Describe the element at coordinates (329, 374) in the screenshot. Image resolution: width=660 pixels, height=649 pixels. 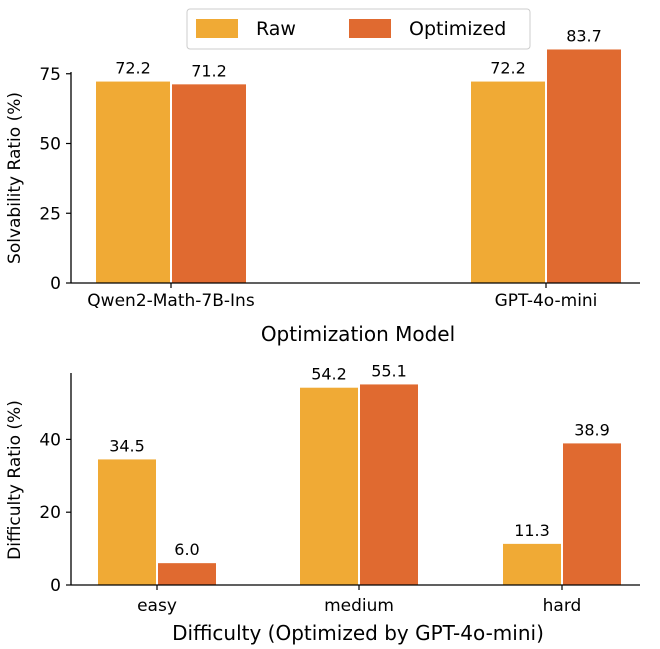
I see `bottom-data-label-raw-1: 54.2` at that location.